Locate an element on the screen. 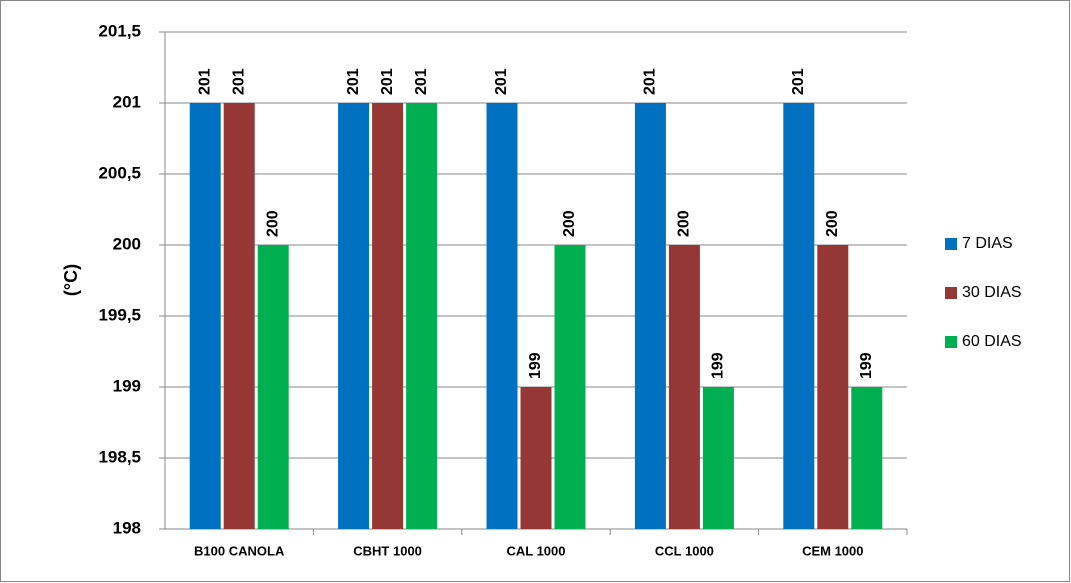  x-tick-label: B100 CANOLA is located at coordinates (239, 550).